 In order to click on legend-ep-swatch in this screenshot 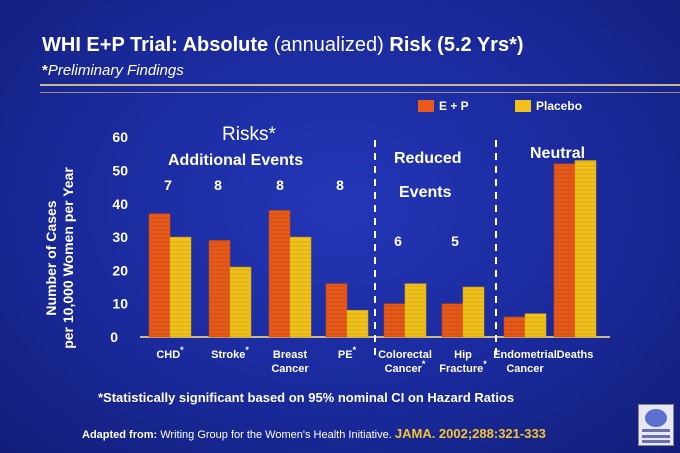, I will do `click(426, 106)`.